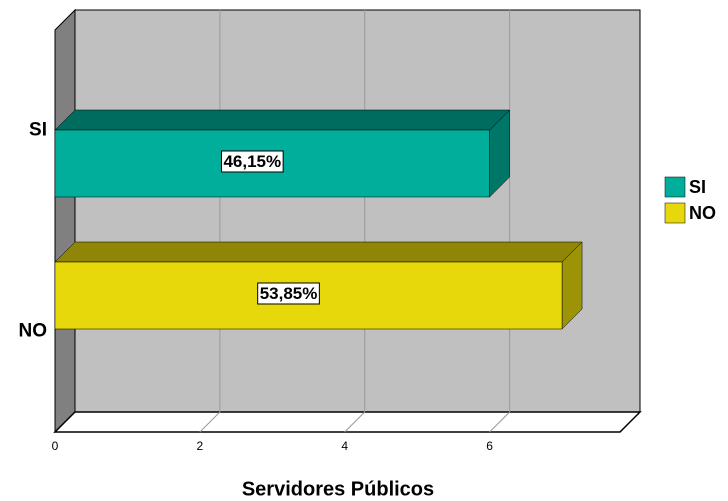 Image resolution: width=728 pixels, height=501 pixels. Describe the element at coordinates (344, 446) in the screenshot. I see `x-tick-label: 4` at that location.